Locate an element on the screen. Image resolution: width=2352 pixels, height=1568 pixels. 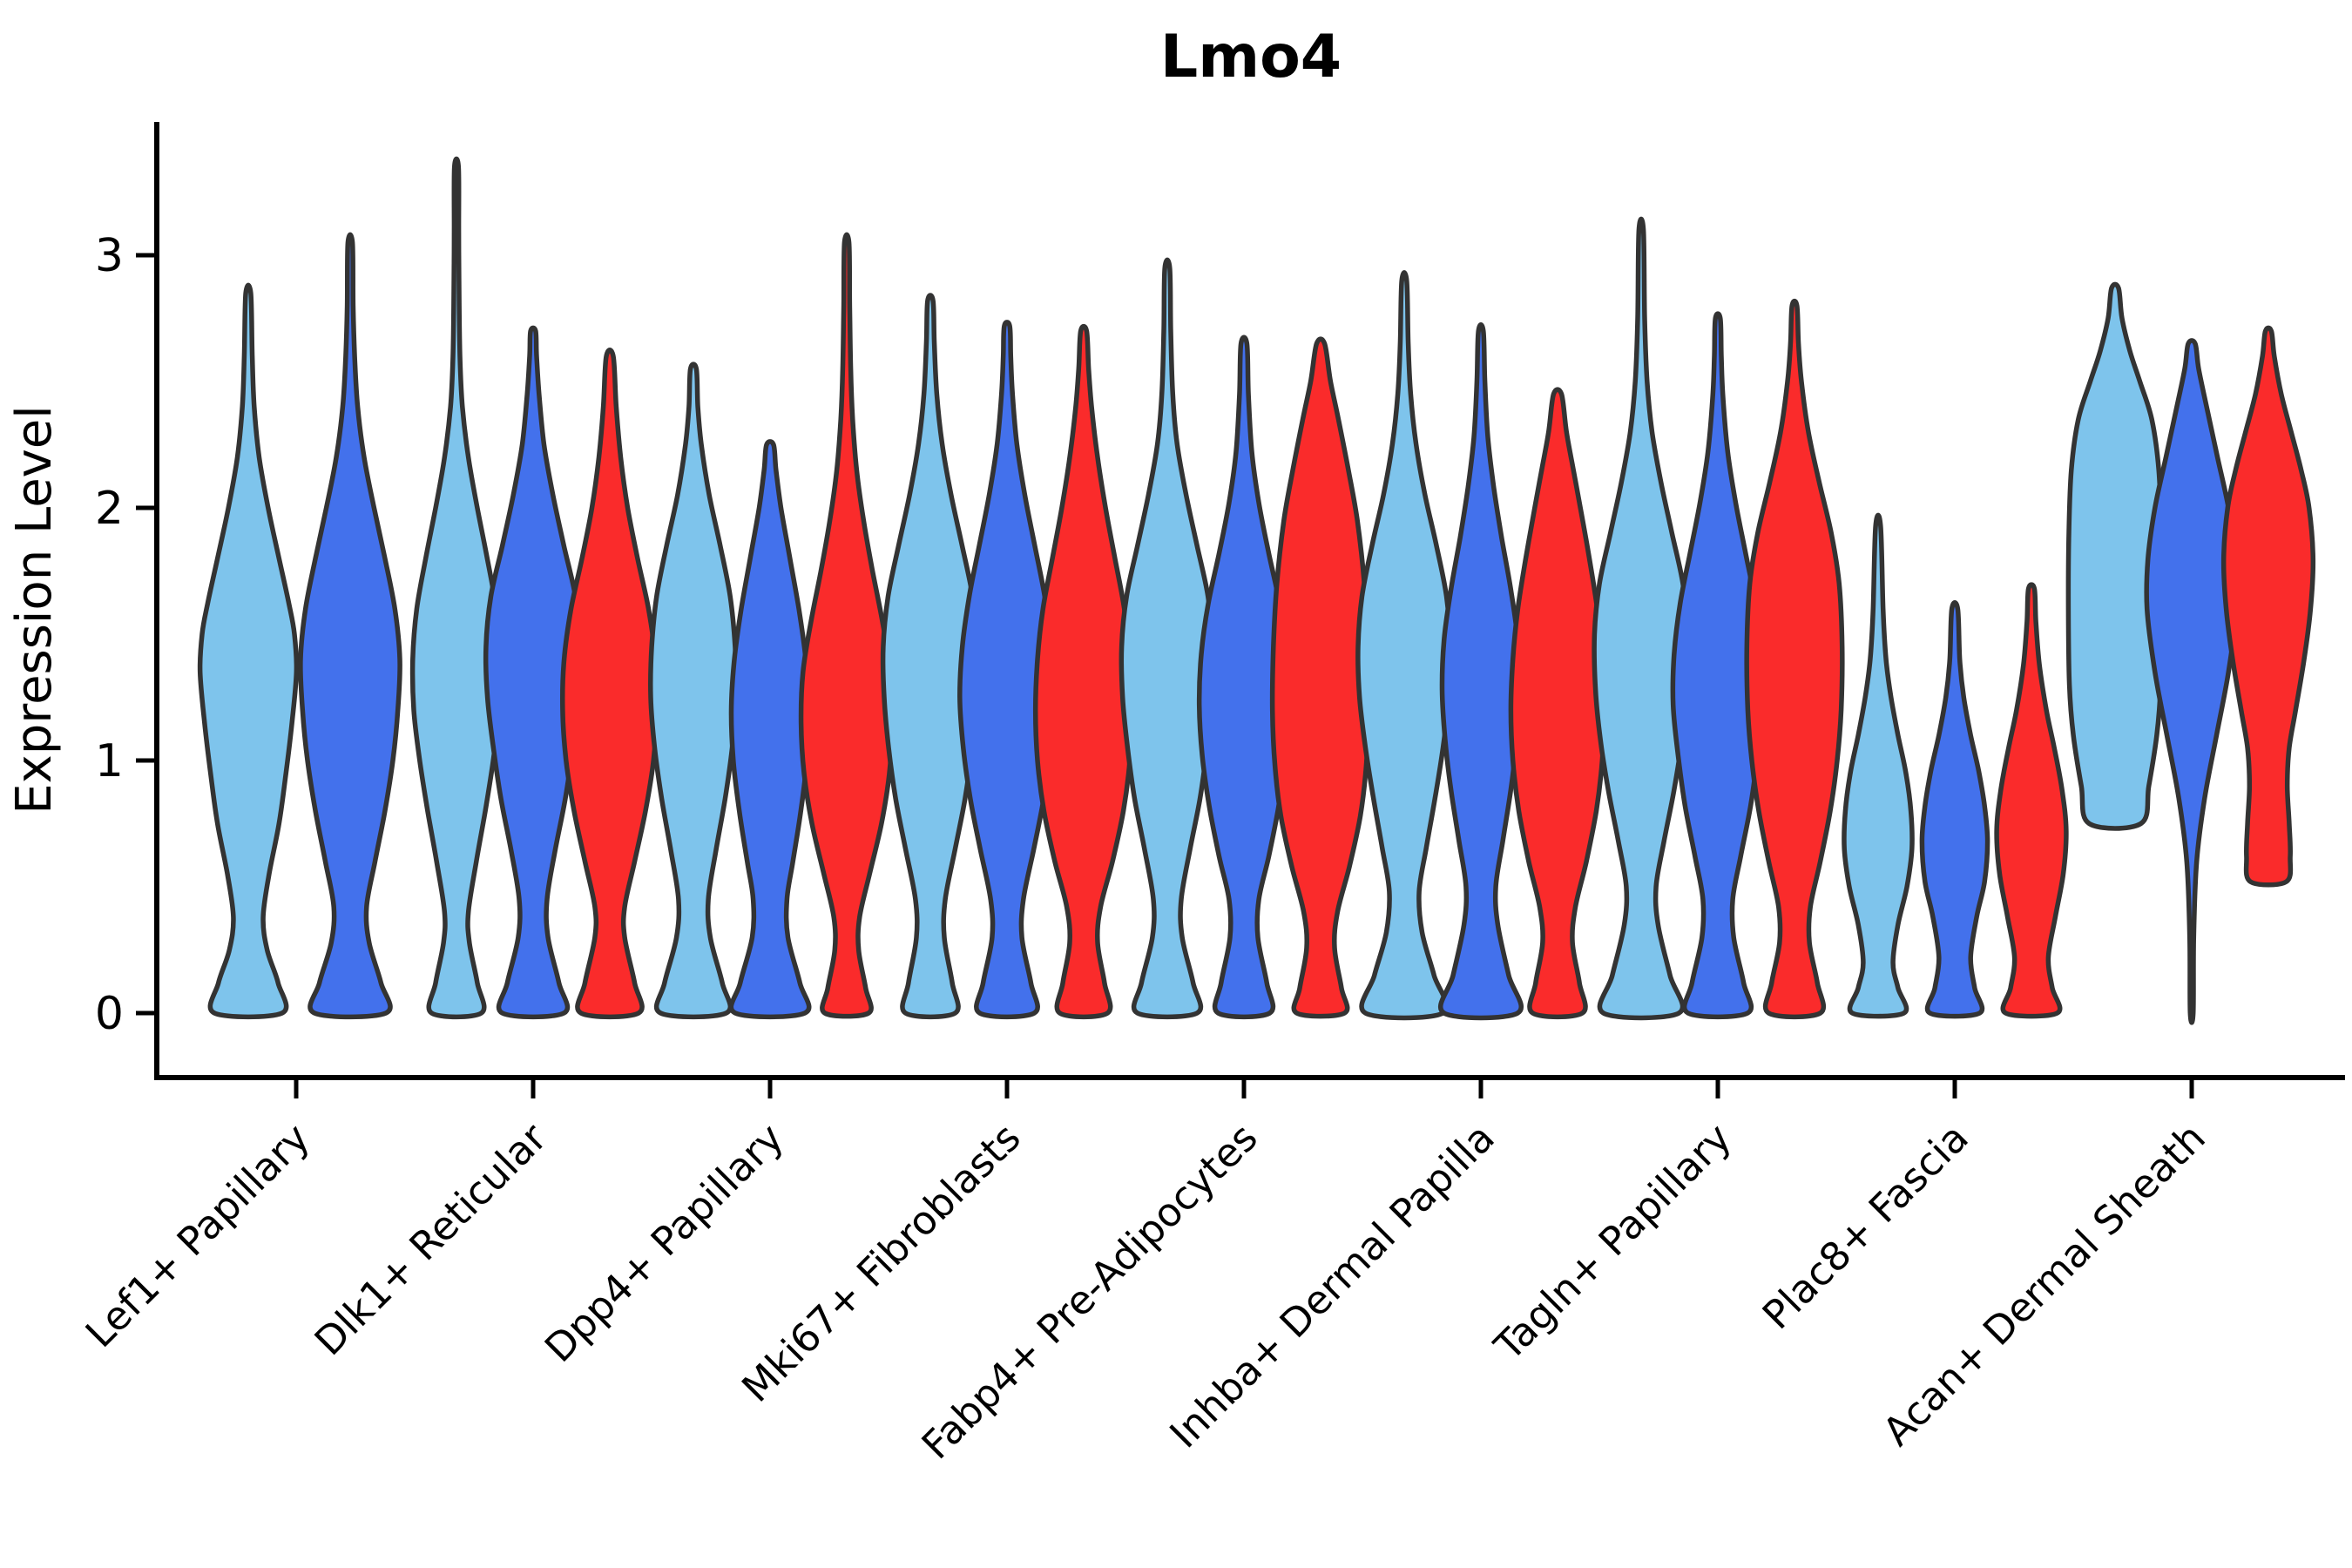
violin-2-red is located at coordinates (847, 625).